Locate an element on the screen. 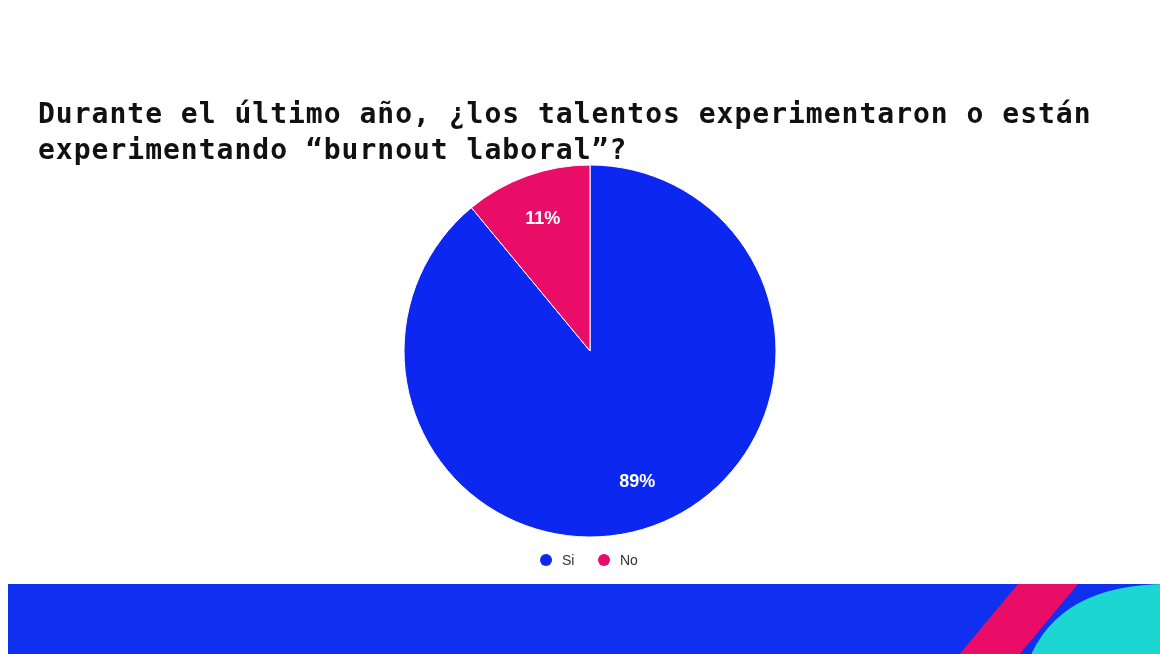  legend-label: No is located at coordinates (629, 560).